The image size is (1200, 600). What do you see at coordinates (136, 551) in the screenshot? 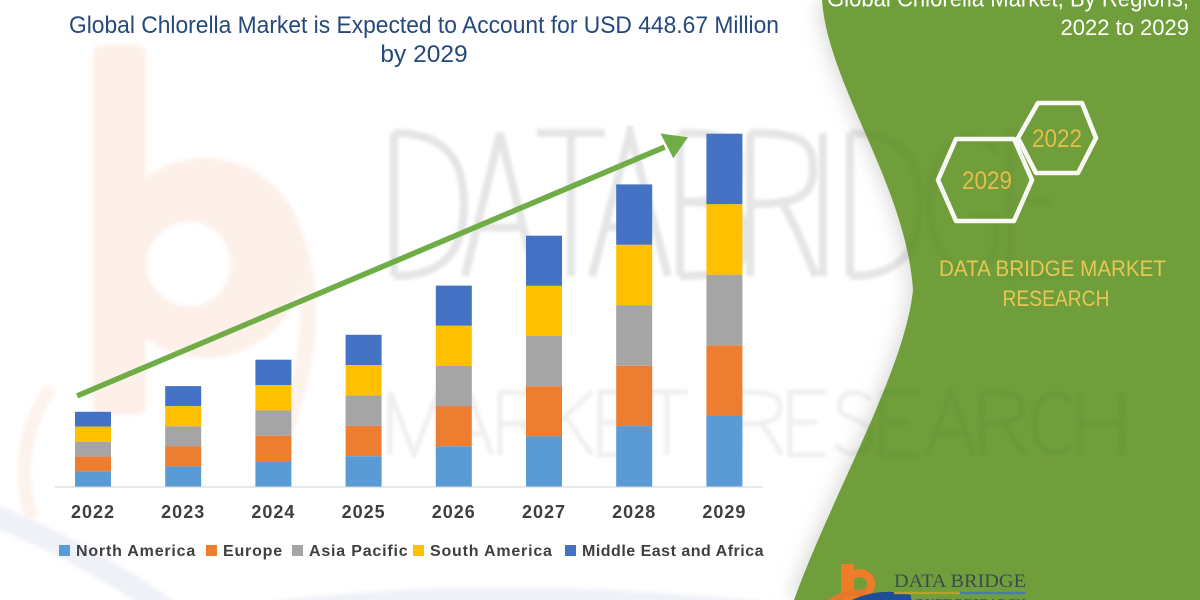
I see `svg-text: North America` at bounding box center [136, 551].